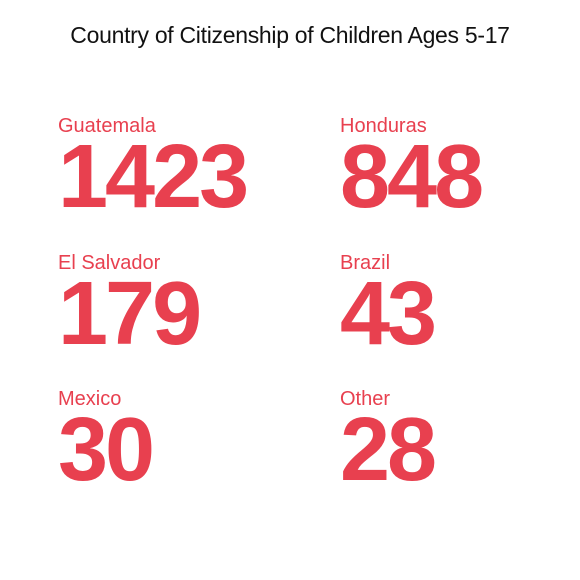 Image resolution: width=580 pixels, height=580 pixels. I want to click on stat-value: 179, so click(130, 314).